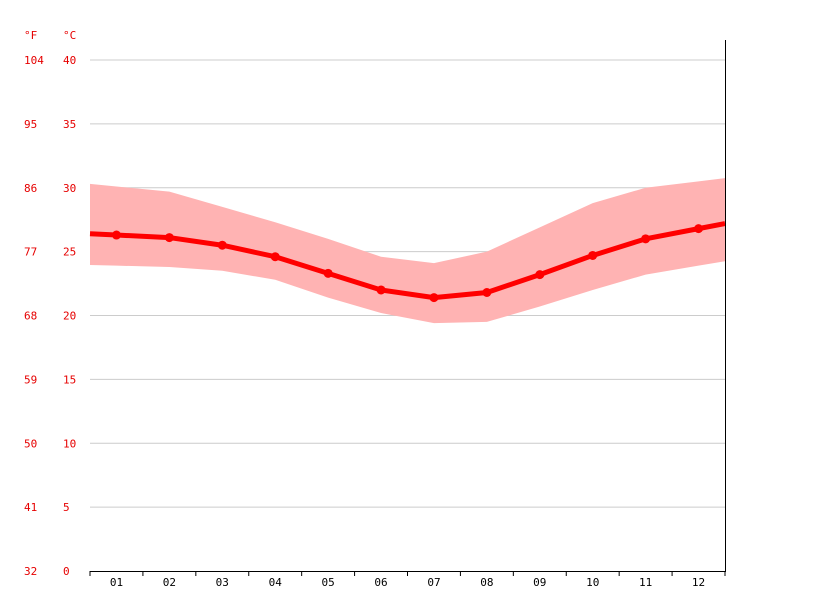 Image resolution: width=815 pixels, height=611 pixels. What do you see at coordinates (69, 252) in the screenshot?
I see `y-tick-celsius: 25` at bounding box center [69, 252].